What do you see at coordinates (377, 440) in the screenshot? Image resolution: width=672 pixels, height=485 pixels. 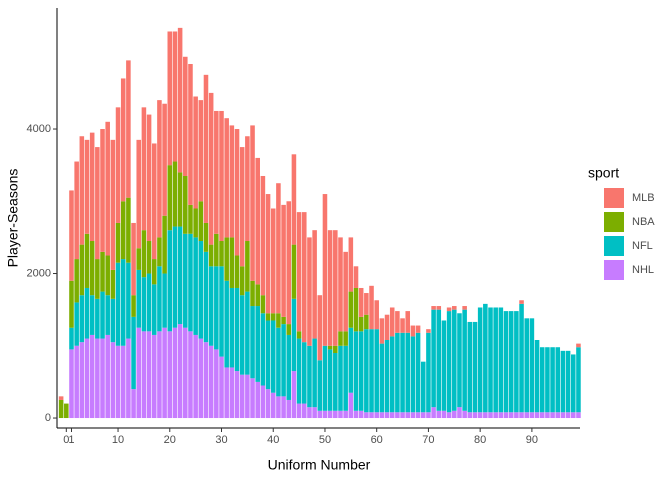 I see `x-tick-label: 60` at bounding box center [377, 440].